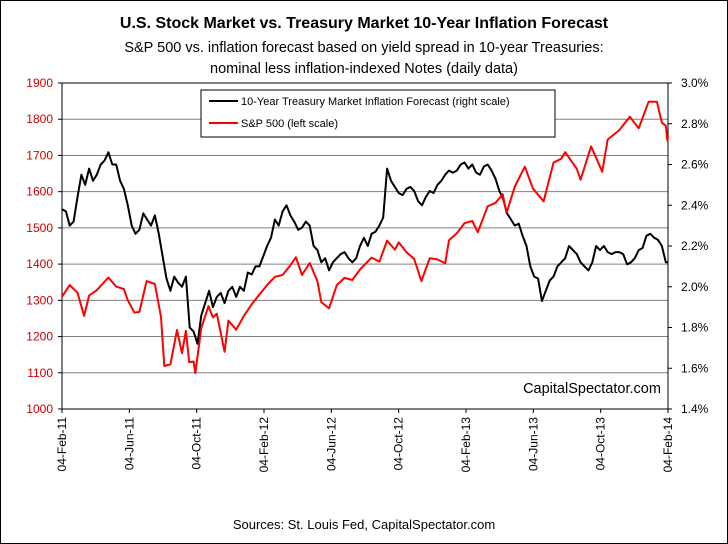 Image resolution: width=728 pixels, height=544 pixels. What do you see at coordinates (129, 443) in the screenshot?
I see `x-axis-tick-label: 04-Jun-11` at bounding box center [129, 443].